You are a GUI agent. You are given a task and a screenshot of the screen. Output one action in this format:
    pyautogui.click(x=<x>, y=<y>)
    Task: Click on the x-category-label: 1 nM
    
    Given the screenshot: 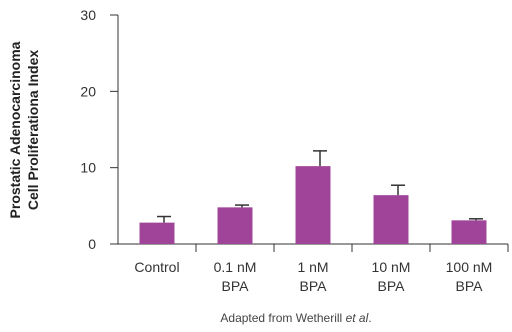 What is the action you would take?
    pyautogui.click(x=312, y=267)
    